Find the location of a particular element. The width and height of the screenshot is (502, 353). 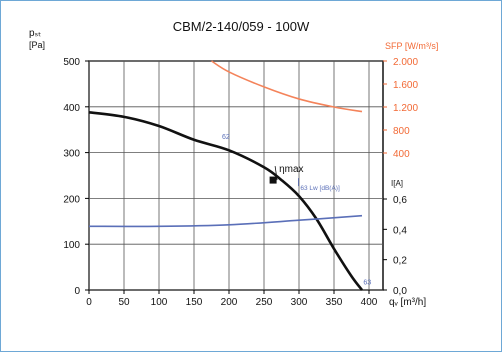

x-tick-label: 350 is located at coordinates (334, 302).